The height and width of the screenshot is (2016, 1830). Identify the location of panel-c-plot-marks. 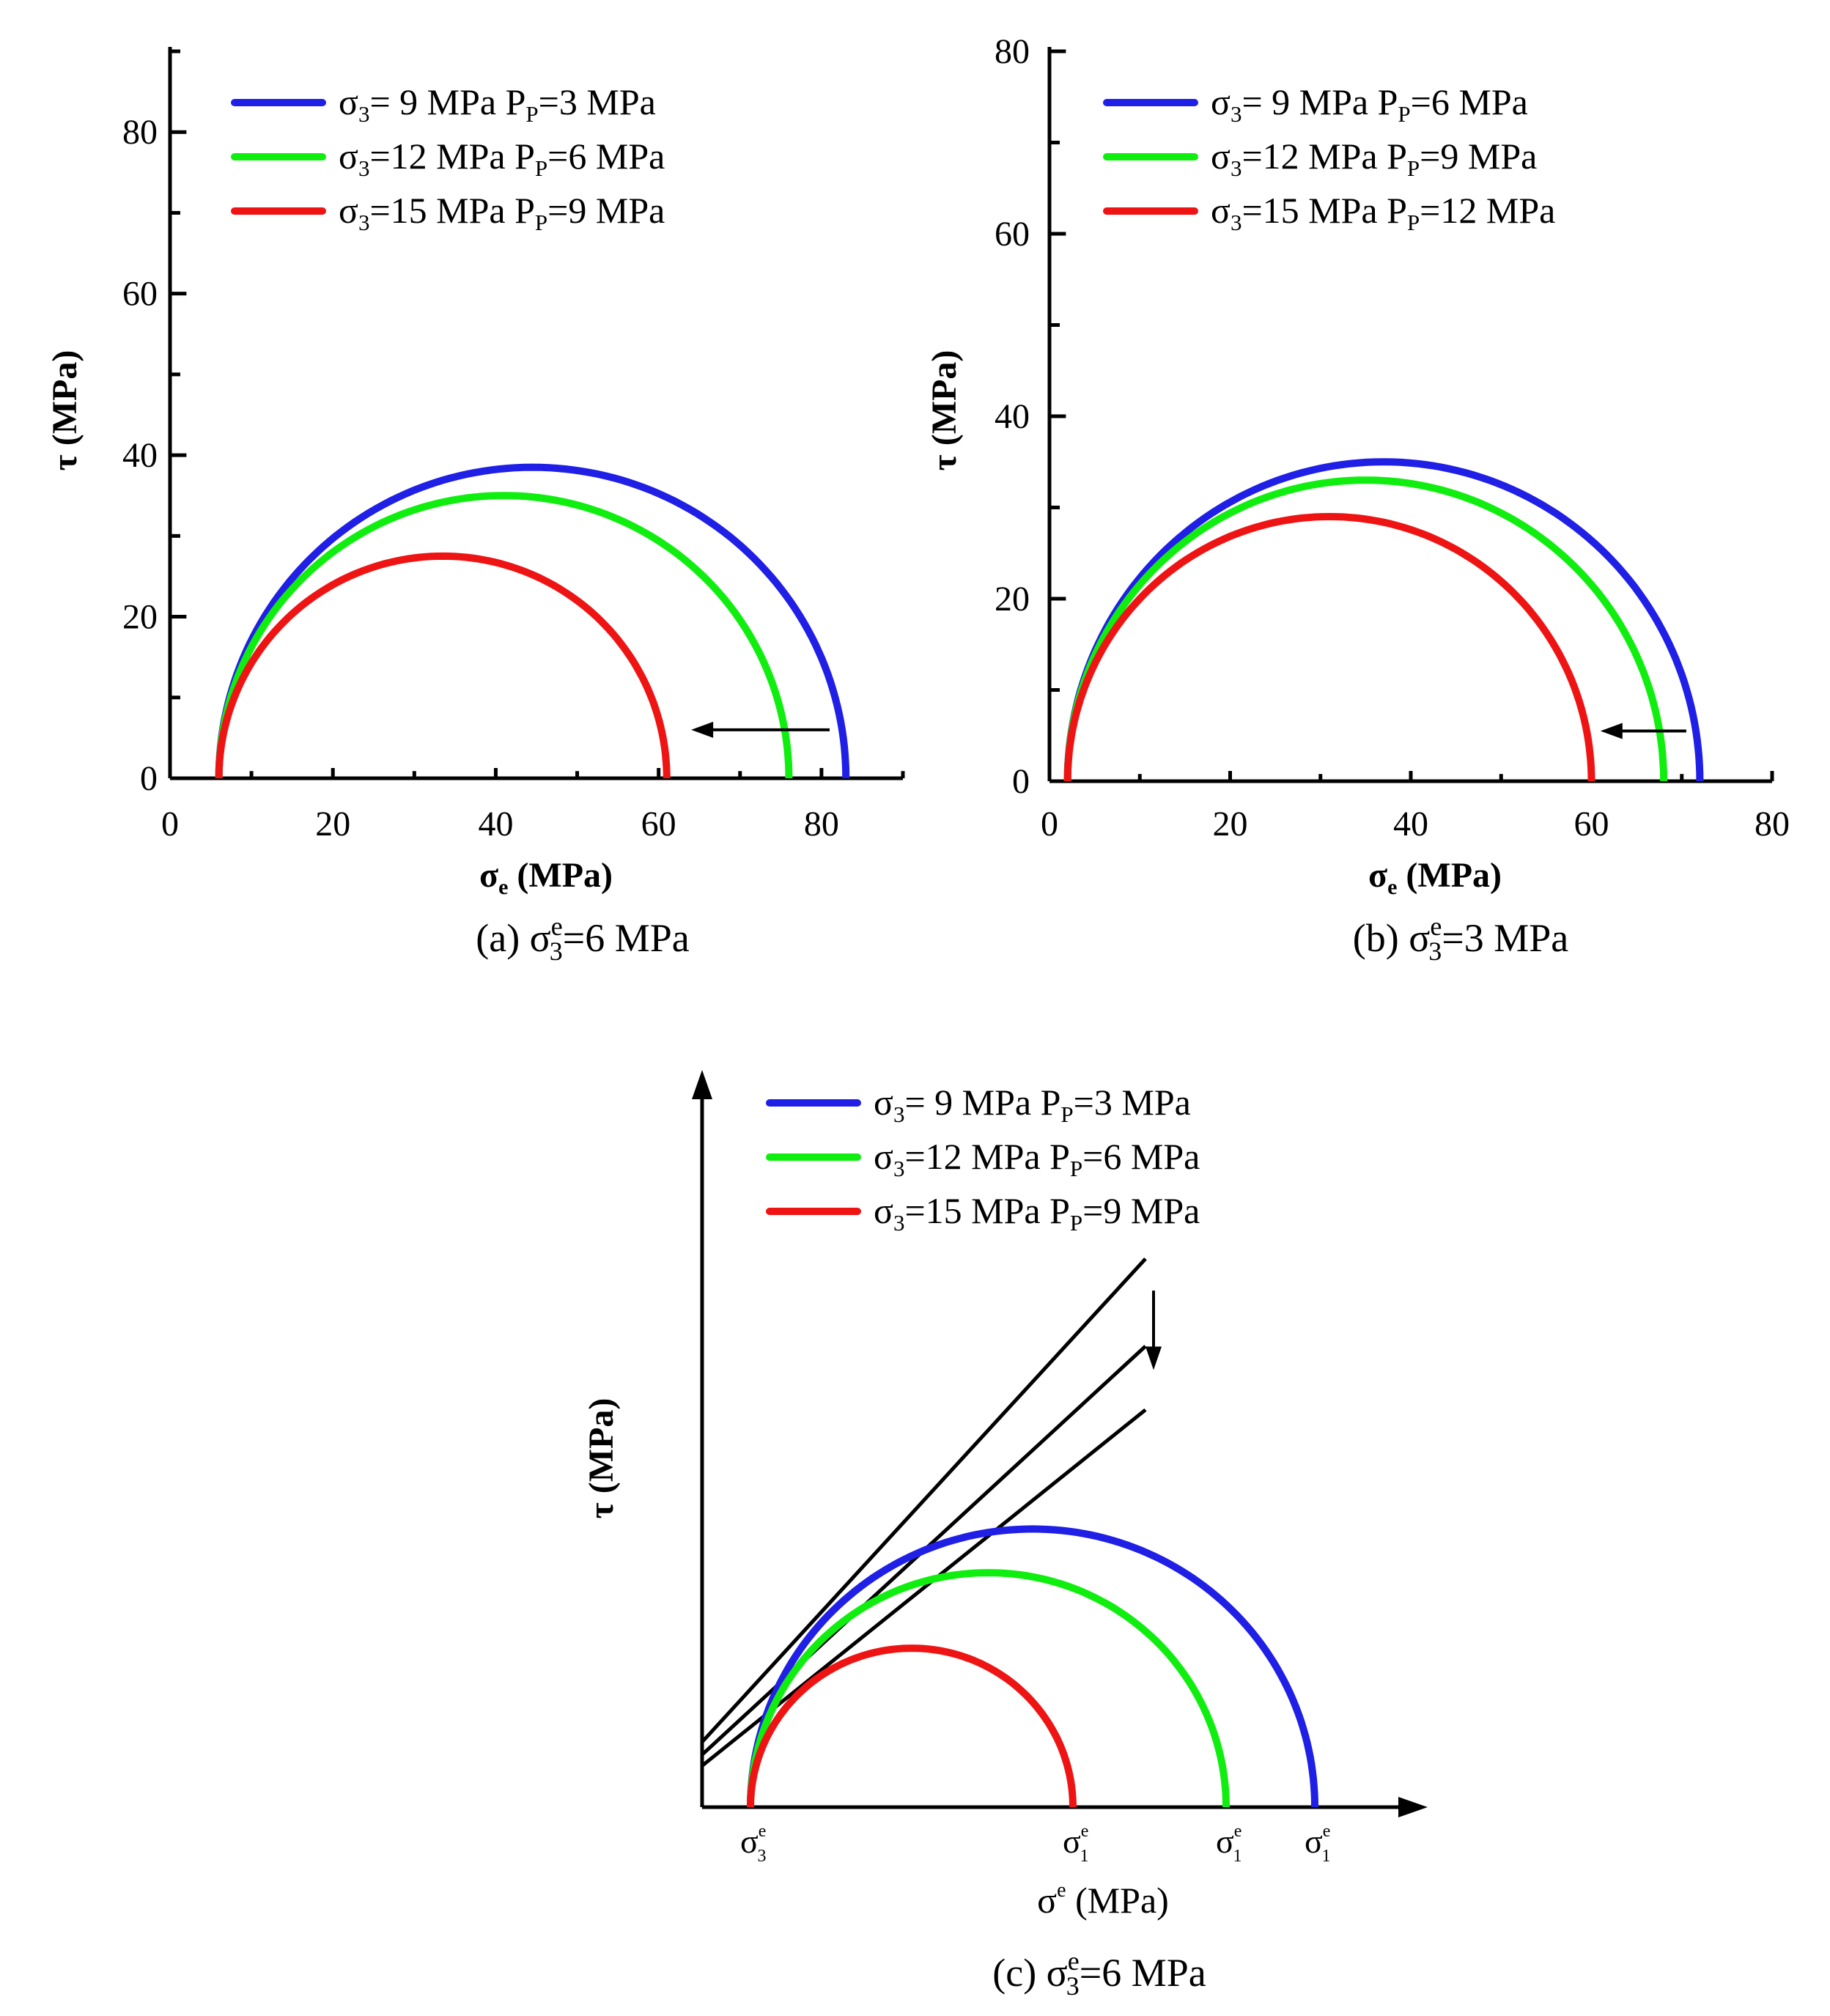
(1060, 1443).